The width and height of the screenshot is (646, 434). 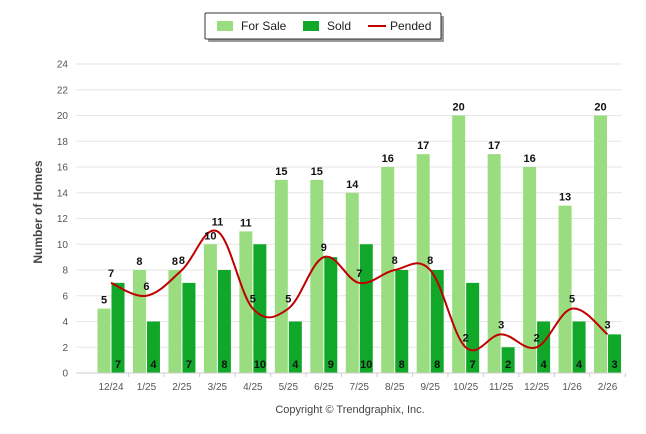 I want to click on x-tick-label-4: 4/25, so click(x=253, y=387).